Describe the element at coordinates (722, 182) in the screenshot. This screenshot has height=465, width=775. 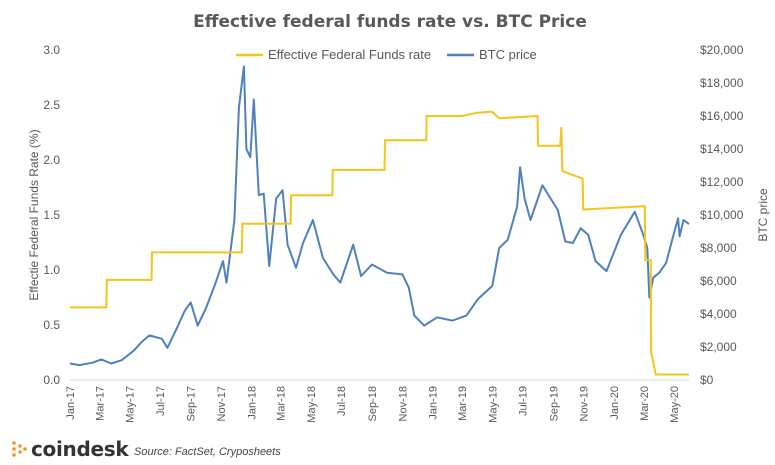
I see `y-right-tick-label: $12,000` at that location.